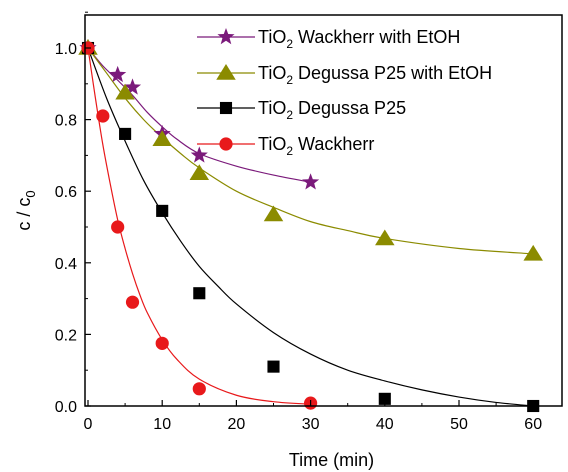 This screenshot has height=472, width=568. Describe the element at coordinates (26, 210) in the screenshot. I see `y-axis-label: c / c0` at that location.